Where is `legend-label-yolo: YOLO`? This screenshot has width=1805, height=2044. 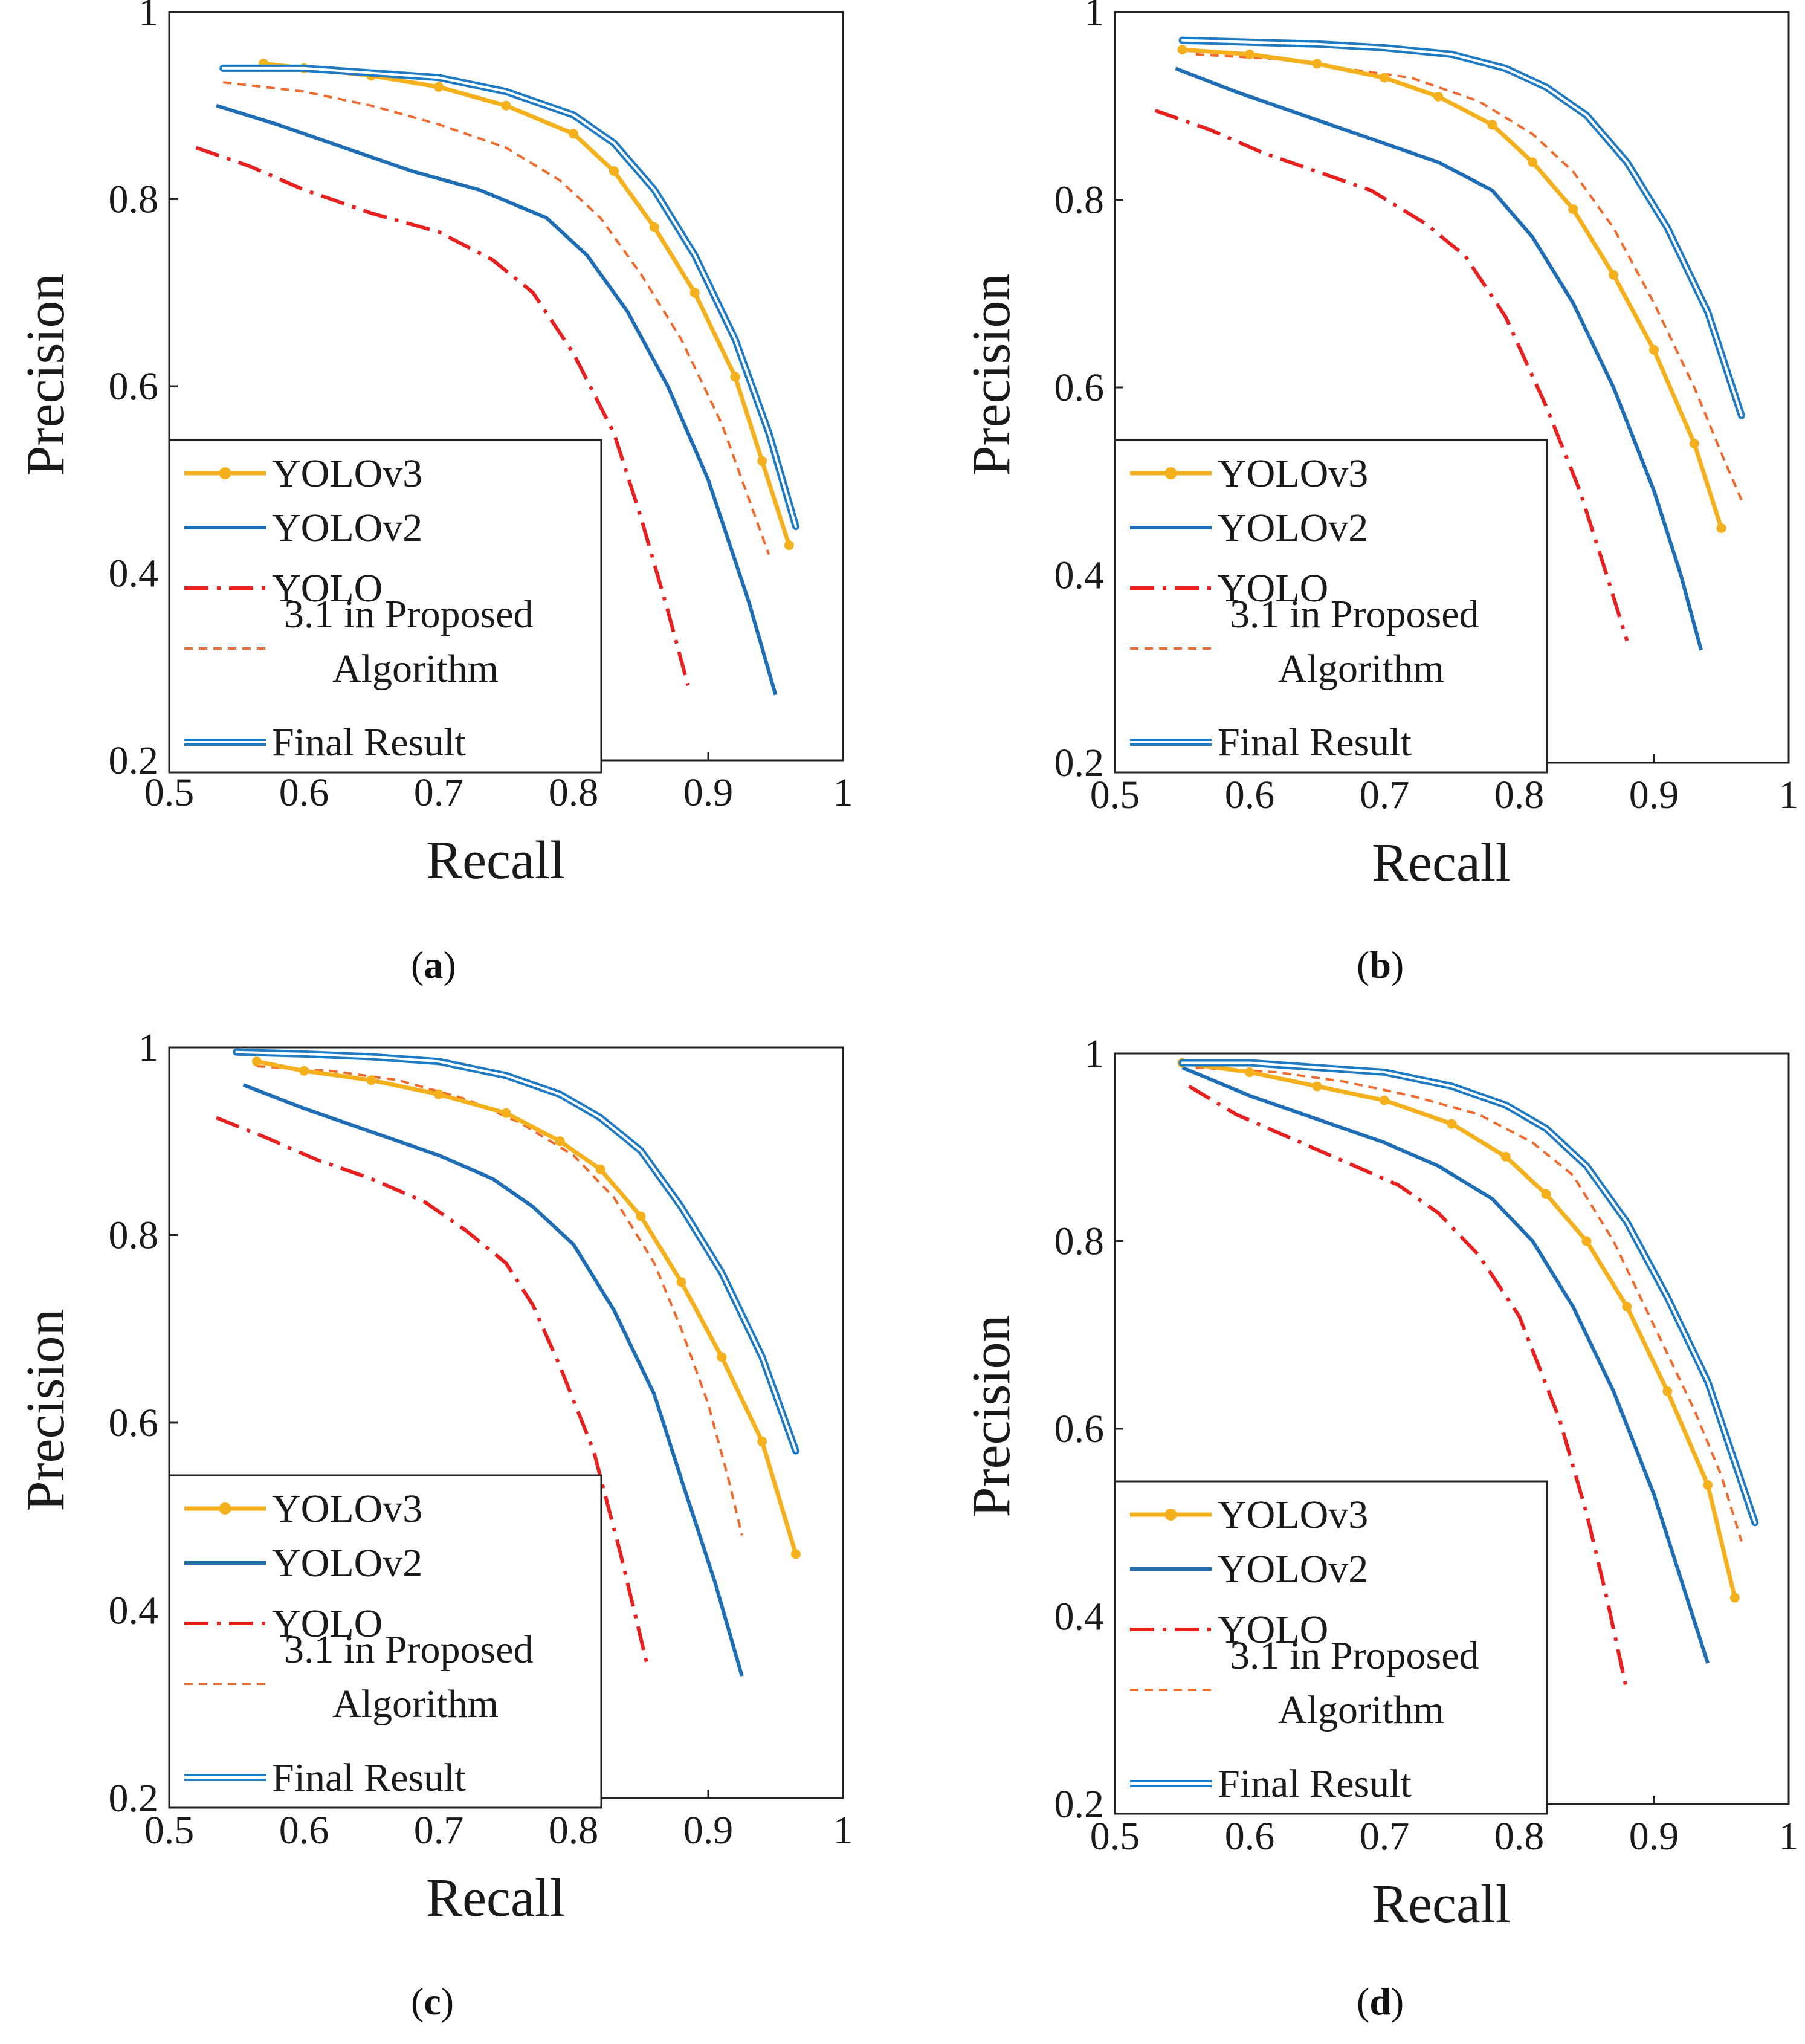
legend-label-yolo: YOLO is located at coordinates (1273, 1630).